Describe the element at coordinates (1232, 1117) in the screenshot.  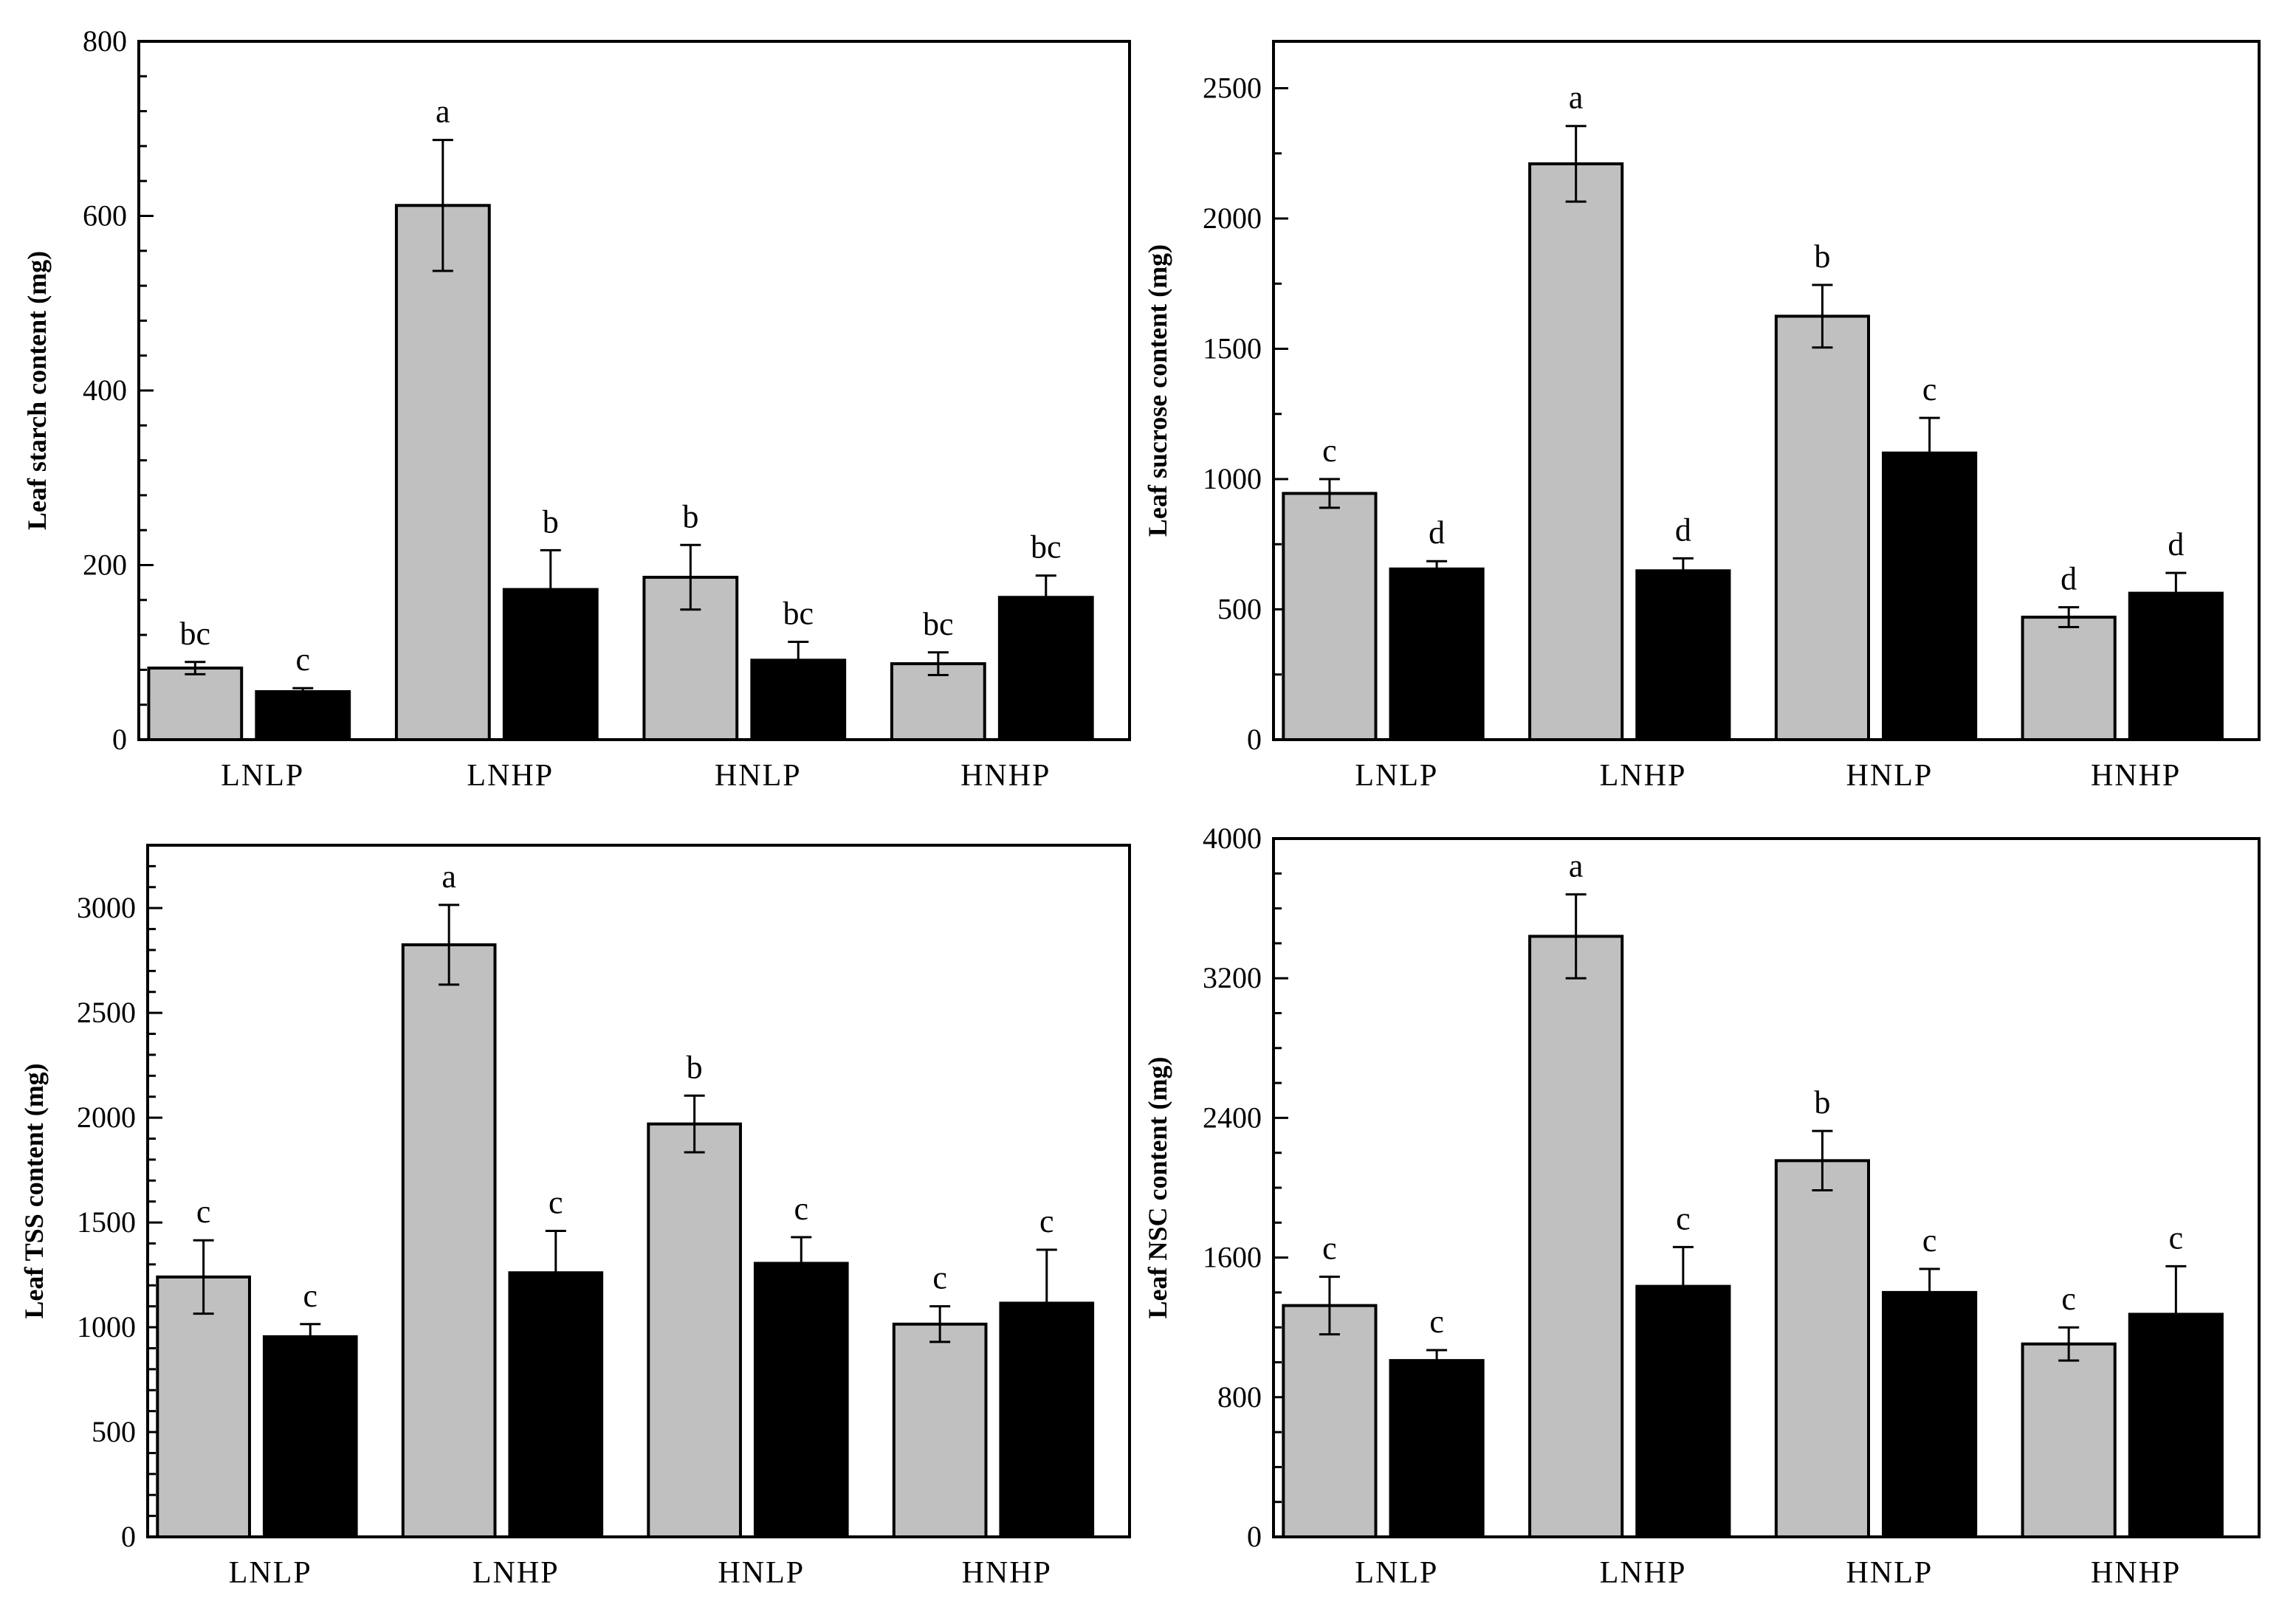
I see `y-tick-label: 2400` at that location.